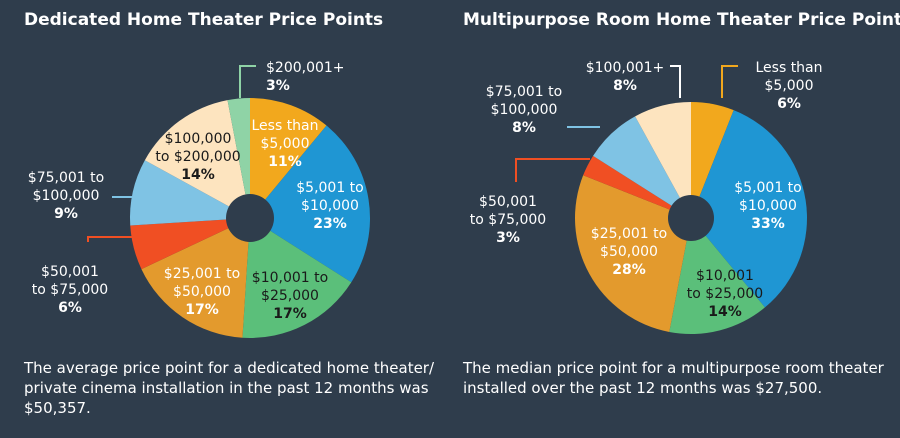 This screenshot has width=900, height=438. Describe the element at coordinates (789, 104) in the screenshot. I see `slice-value-less-than-5-000: 6%` at that location.